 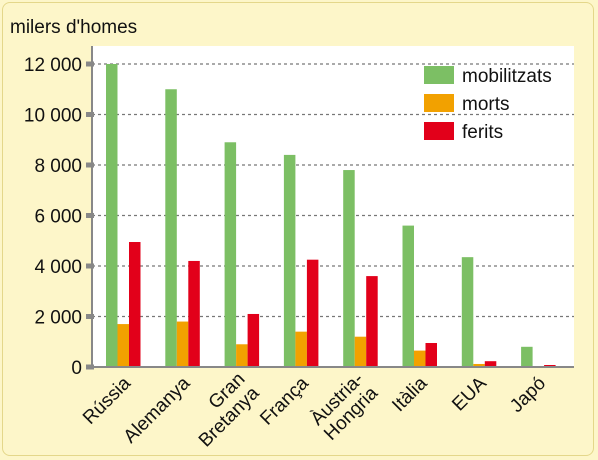 I want to click on svg-text: França, so click(x=284, y=401).